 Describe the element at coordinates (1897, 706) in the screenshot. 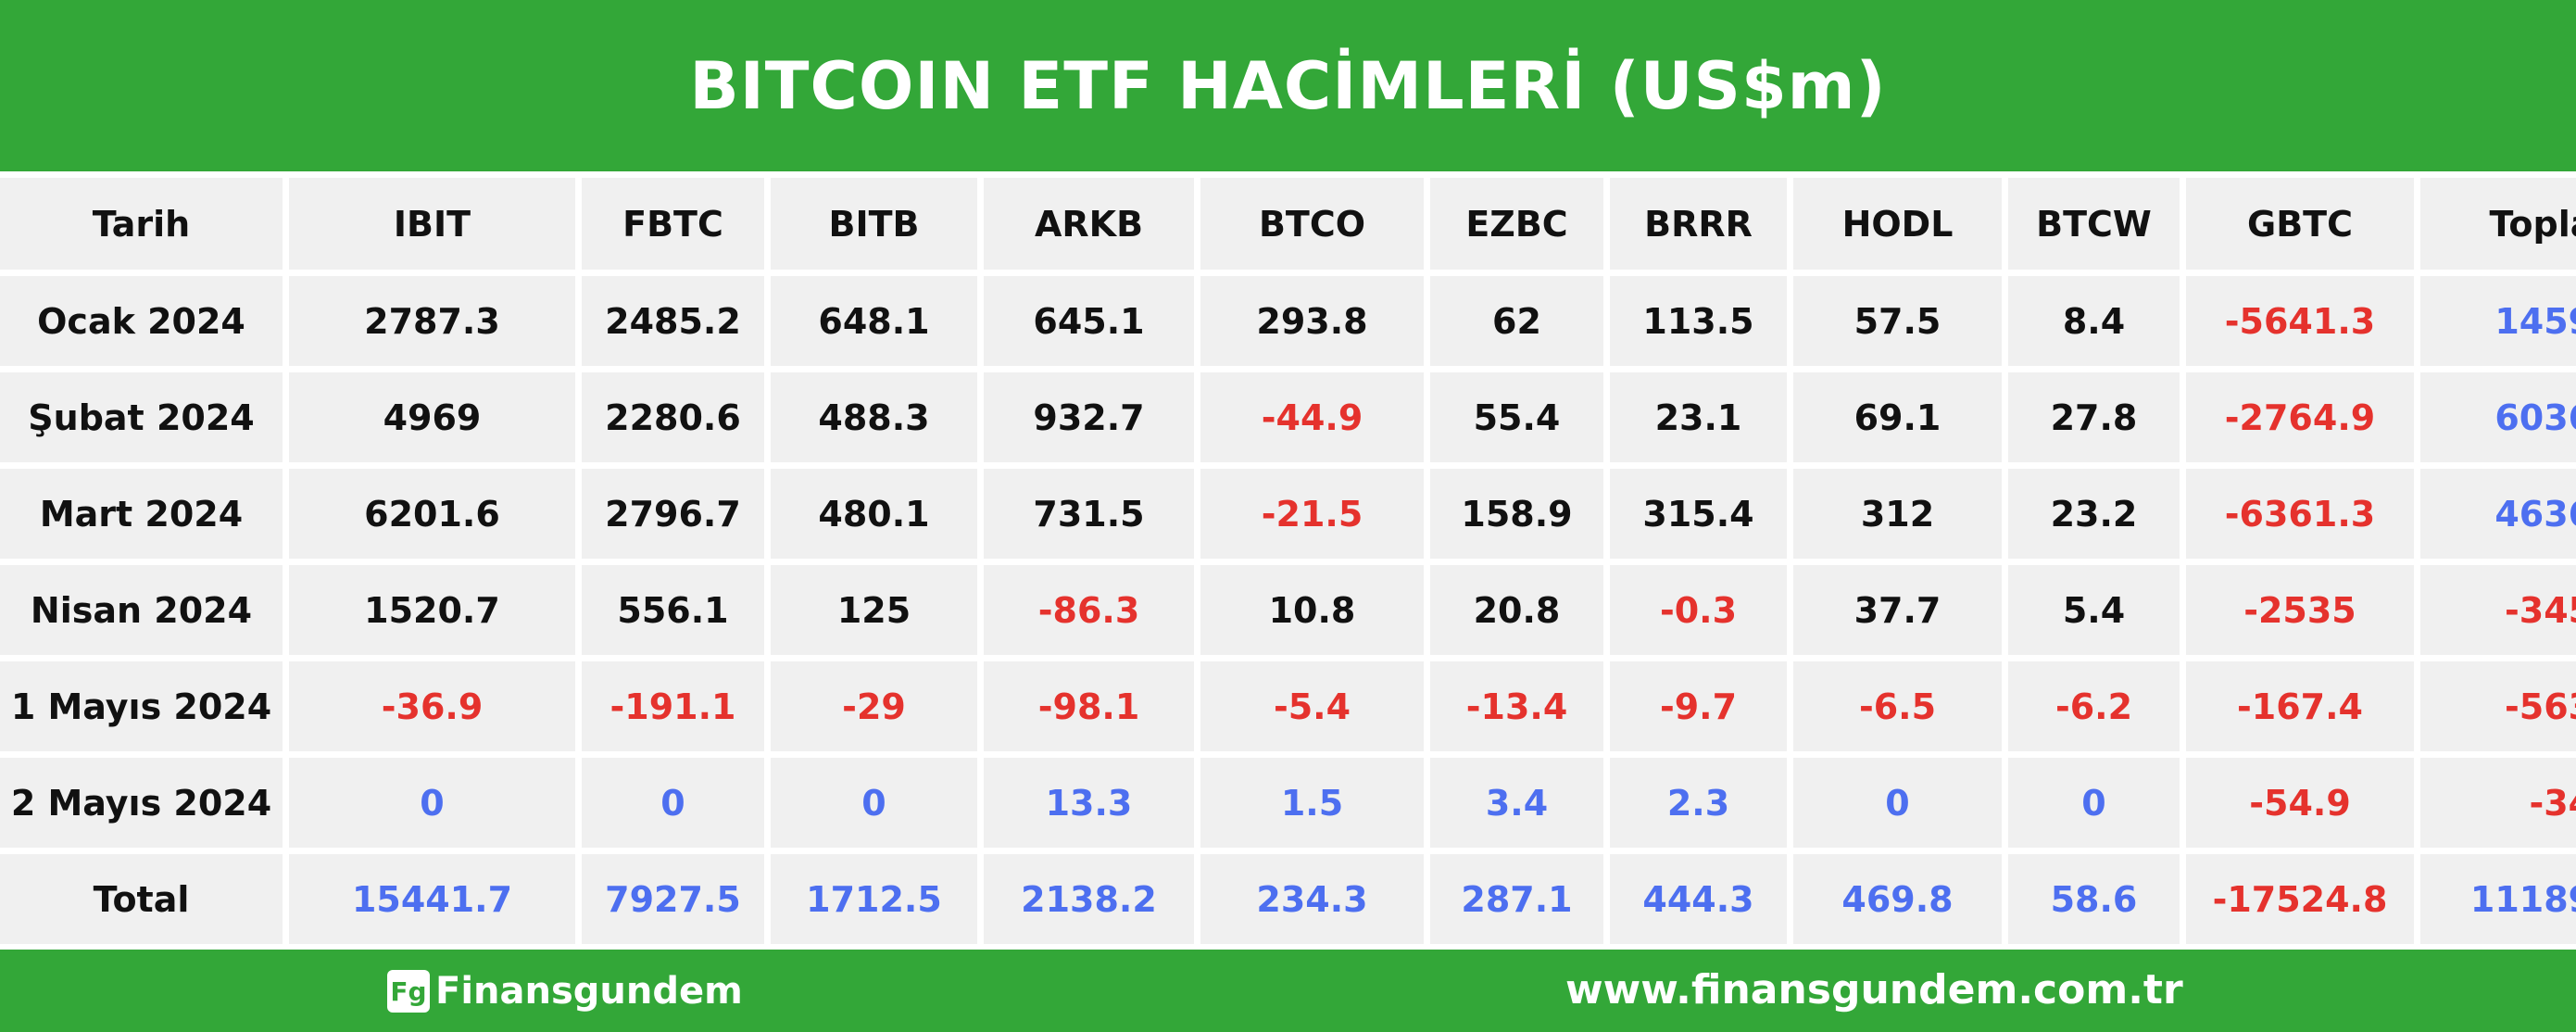

I see `cell: -6.5` at that location.